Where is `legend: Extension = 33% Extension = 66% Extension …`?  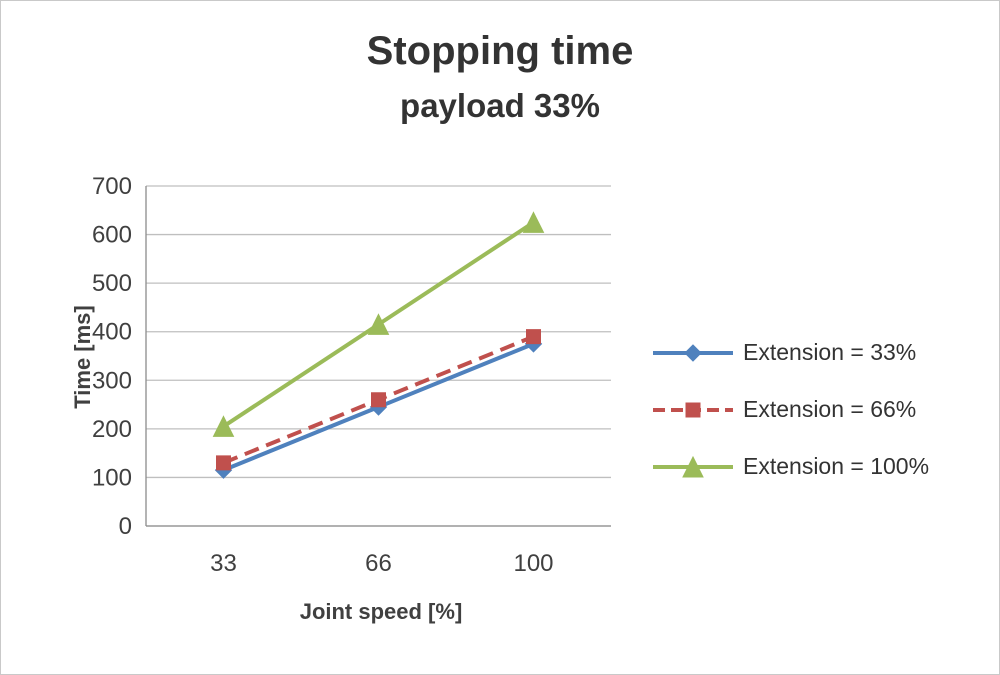
legend: Extension = 33% Extension = 66% Extension … is located at coordinates (790, 409).